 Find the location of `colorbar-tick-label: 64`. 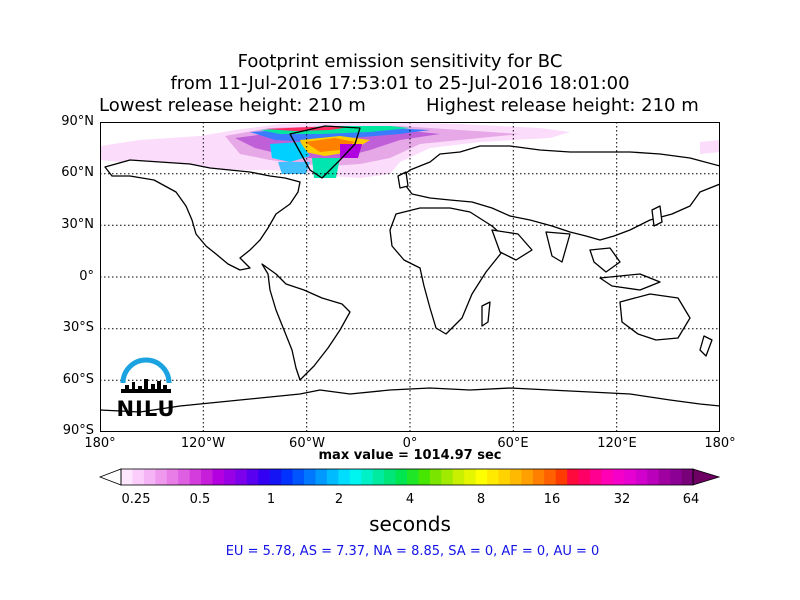

colorbar-tick-label: 64 is located at coordinates (691, 499).